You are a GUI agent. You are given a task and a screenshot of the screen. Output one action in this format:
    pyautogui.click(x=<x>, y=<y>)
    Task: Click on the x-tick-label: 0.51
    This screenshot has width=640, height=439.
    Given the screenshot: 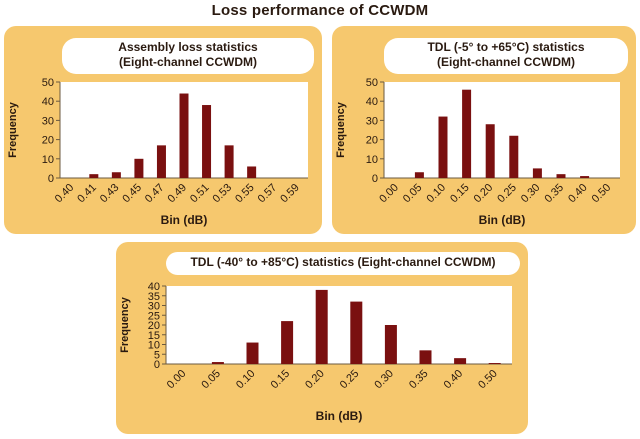 What is the action you would take?
    pyautogui.click(x=200, y=194)
    